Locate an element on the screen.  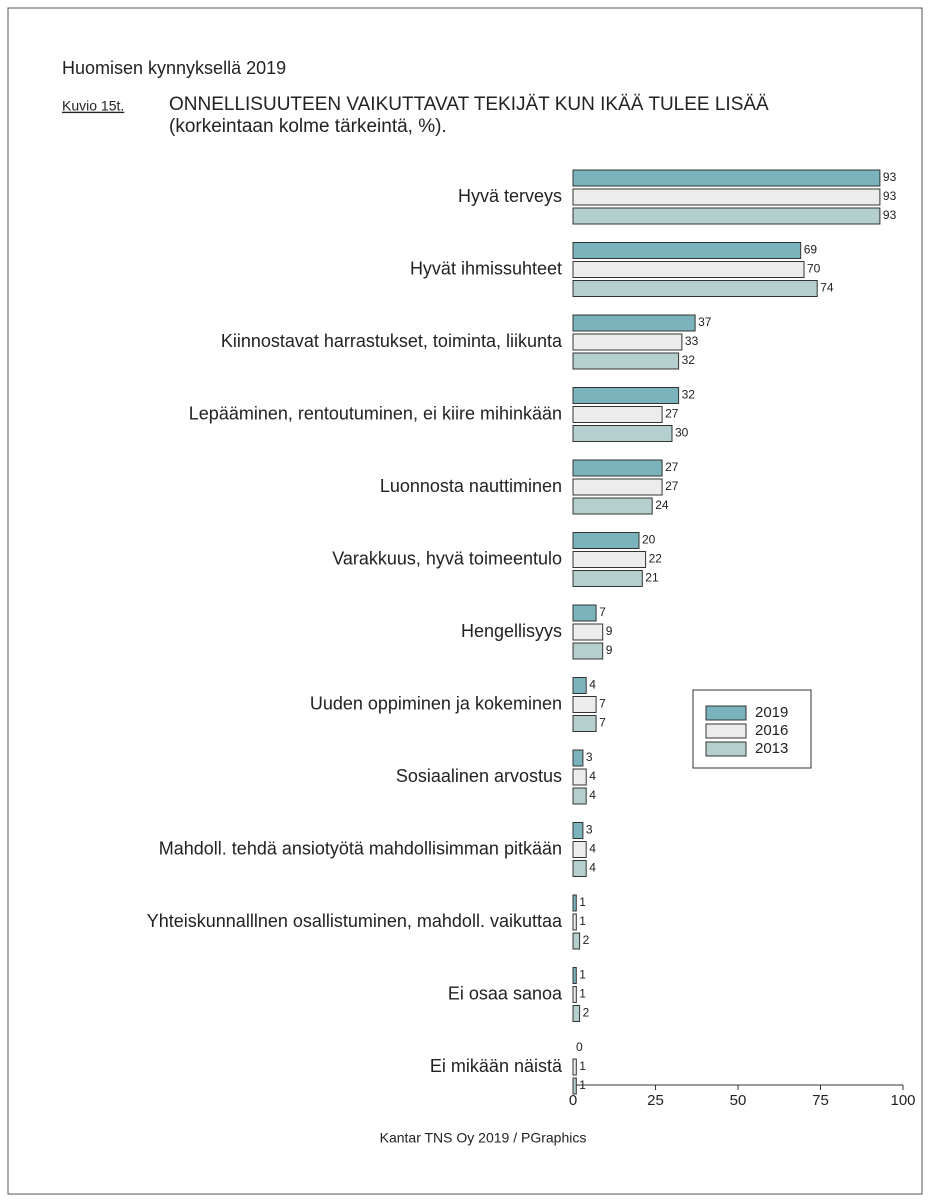
category-label: Varakkuus, hyvä toimeentulo is located at coordinates (447, 558).